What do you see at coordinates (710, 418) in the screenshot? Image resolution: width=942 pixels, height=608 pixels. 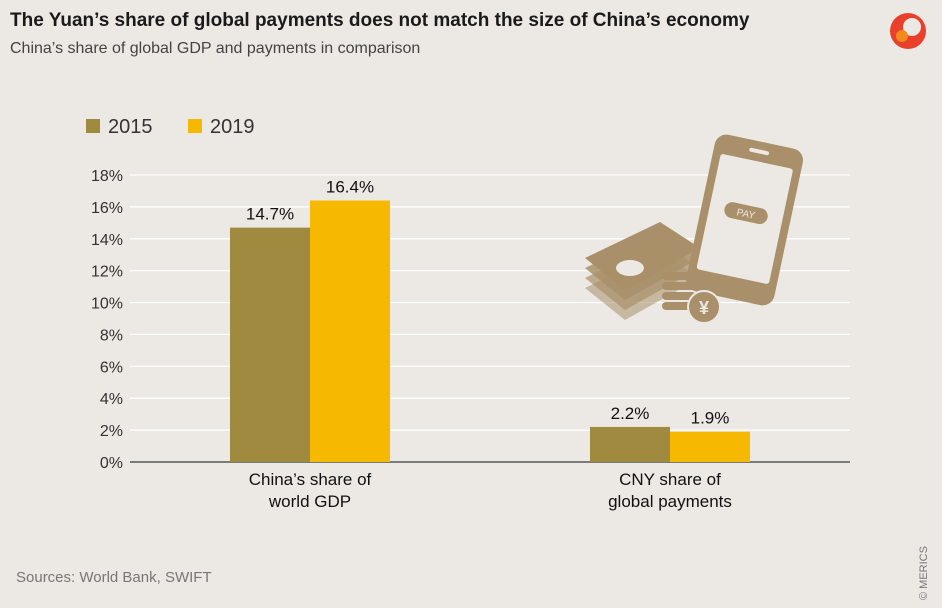 I see `data-label: 1.9%` at bounding box center [710, 418].